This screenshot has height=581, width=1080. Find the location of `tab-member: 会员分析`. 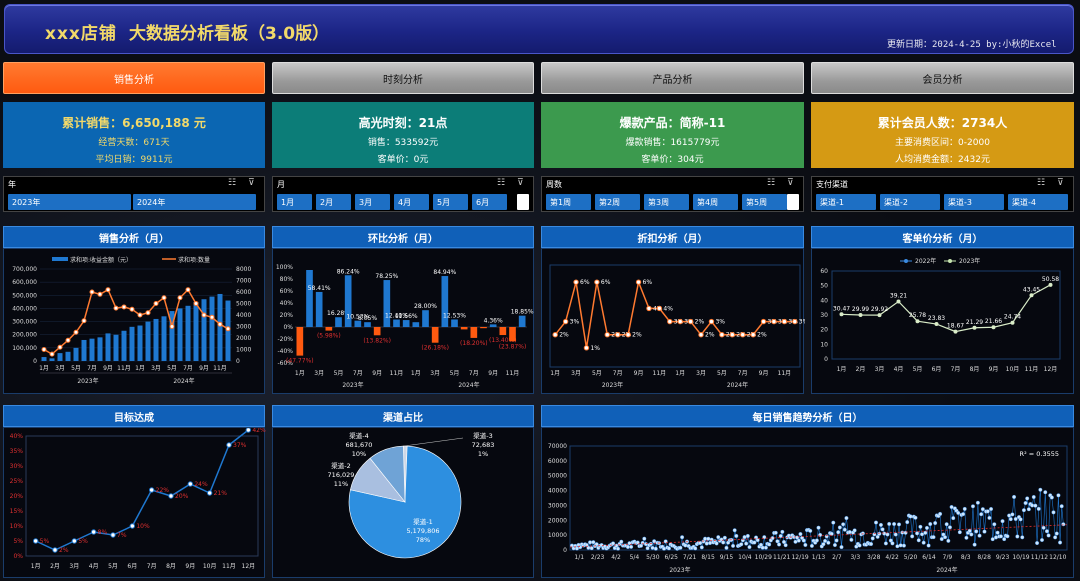

tab-member: 会员分析 is located at coordinates (942, 78).